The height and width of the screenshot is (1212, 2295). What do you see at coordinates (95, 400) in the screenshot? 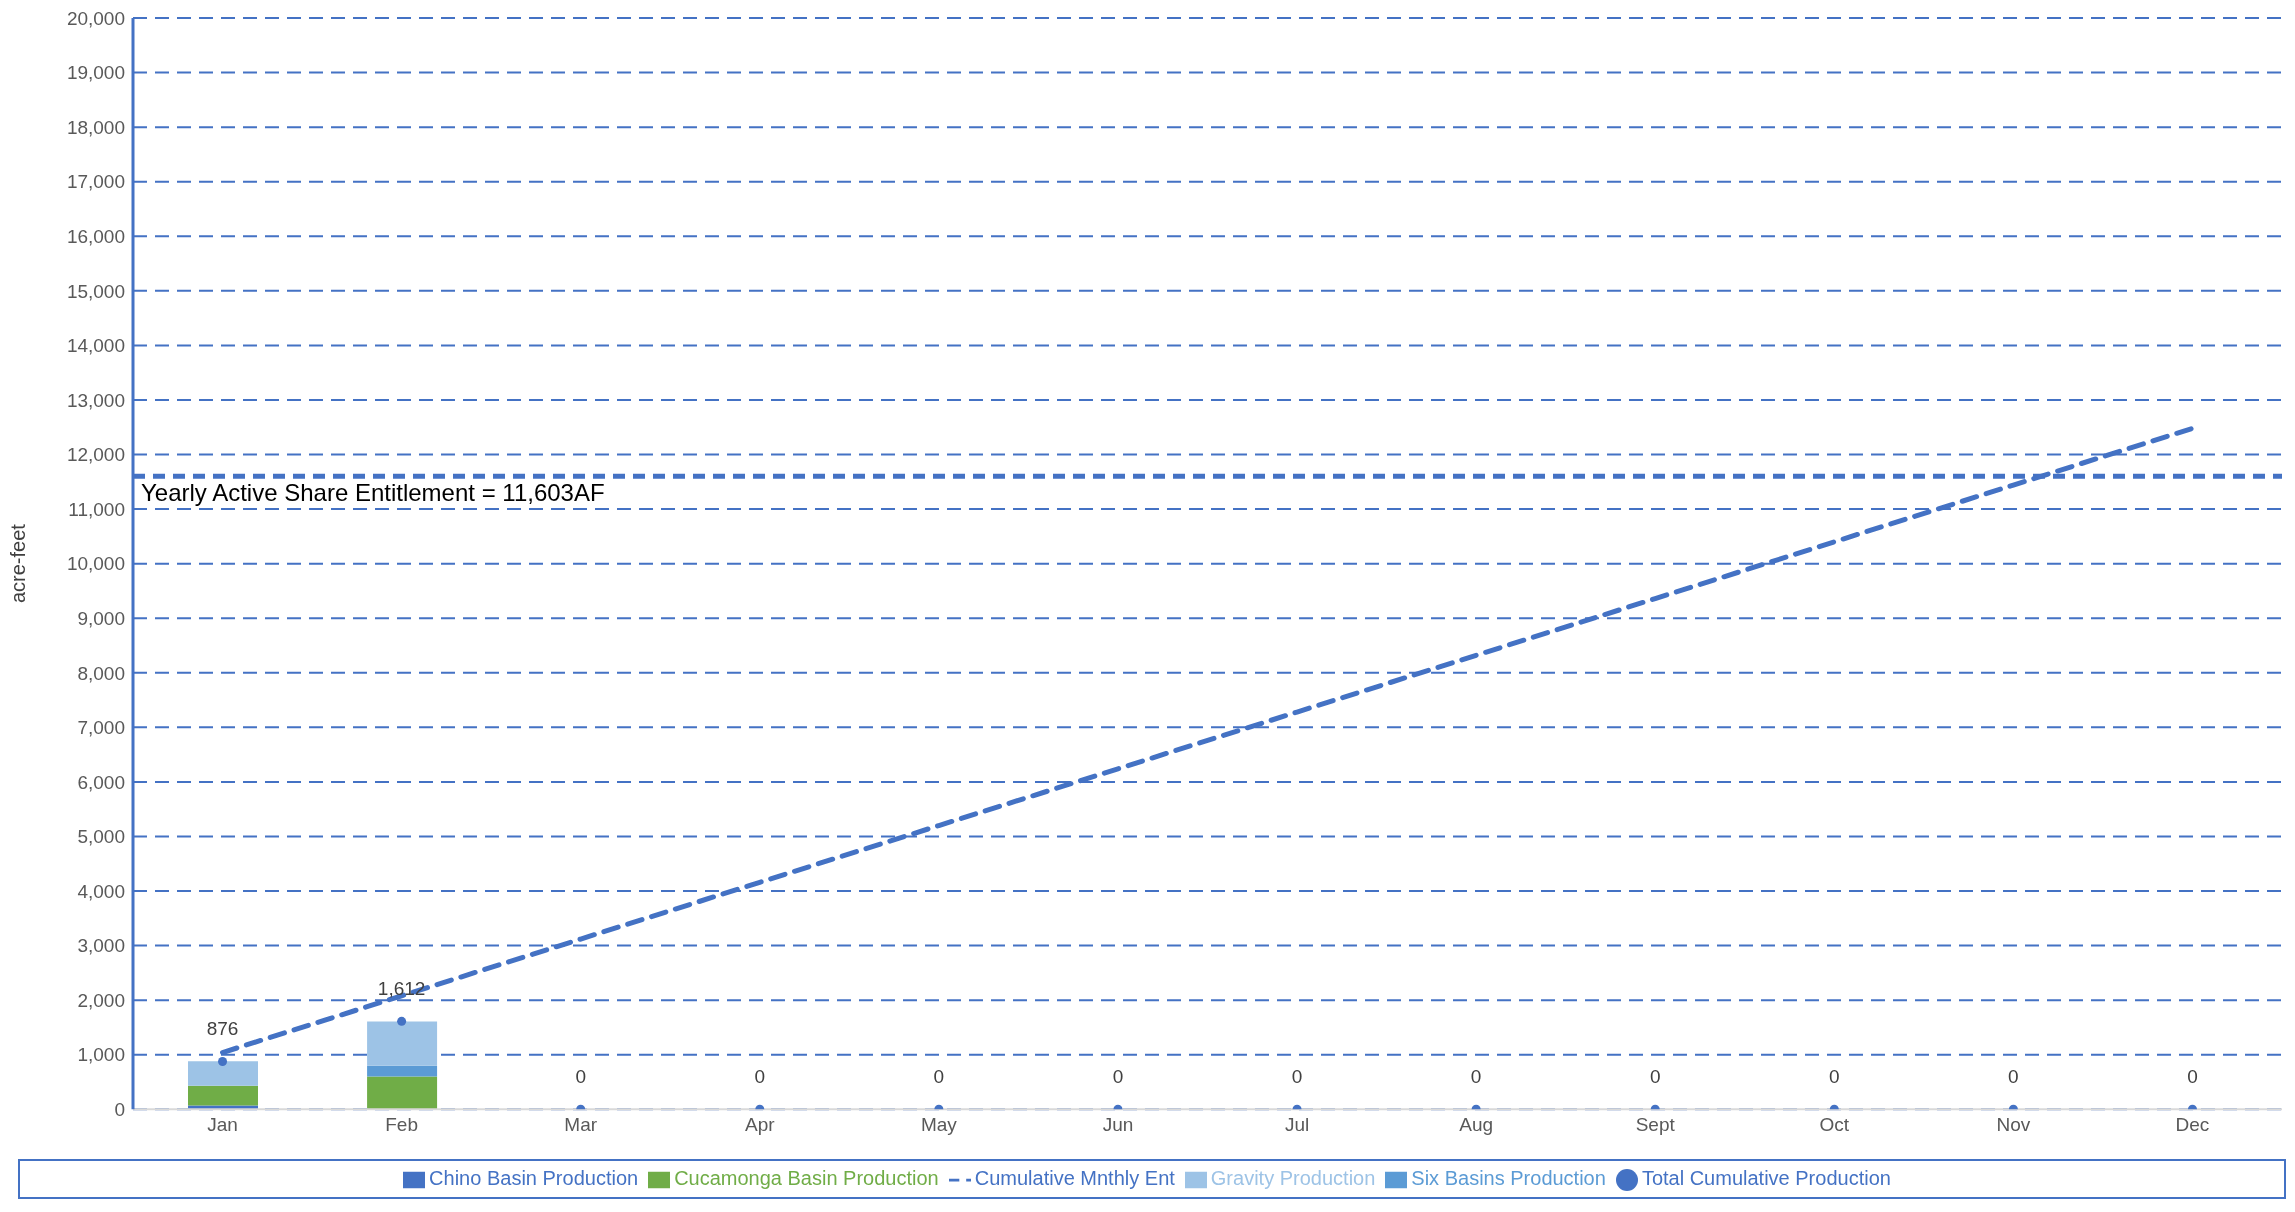
I see `y-tick-label: 13,000` at bounding box center [95, 400].